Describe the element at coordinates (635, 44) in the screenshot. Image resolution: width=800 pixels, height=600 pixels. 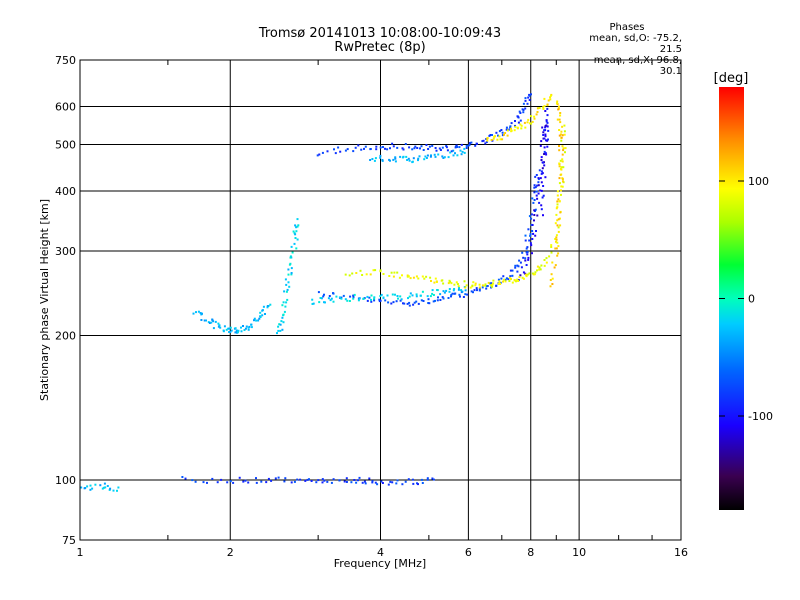
I see `phase-stats-o: mean, sd,O: -75.2, 21.5` at that location.